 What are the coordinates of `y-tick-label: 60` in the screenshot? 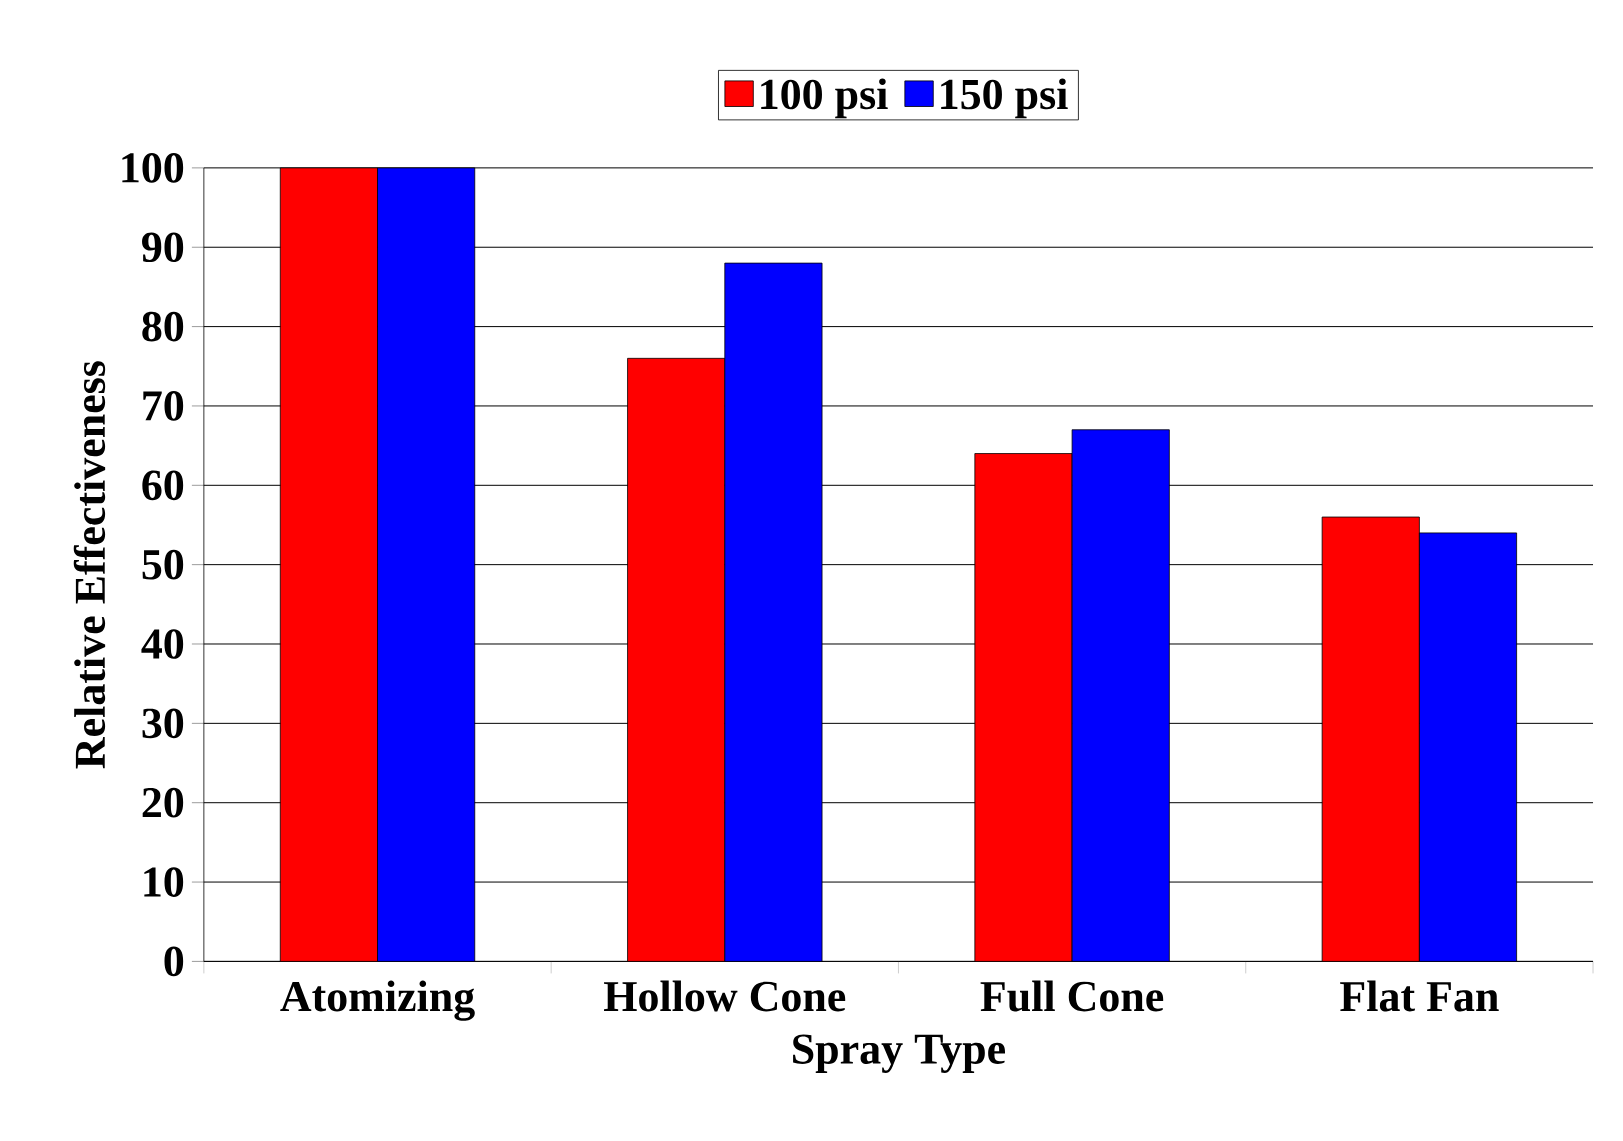 It's located at (163, 485).